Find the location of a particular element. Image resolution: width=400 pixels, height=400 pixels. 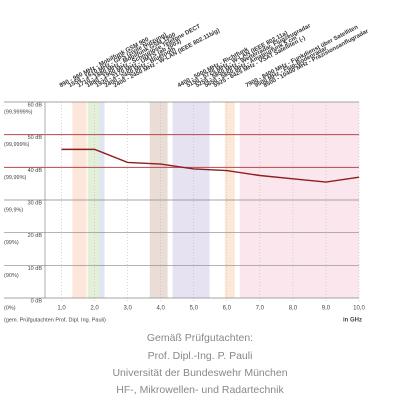

x-tick-label: 7,0 is located at coordinates (260, 309).